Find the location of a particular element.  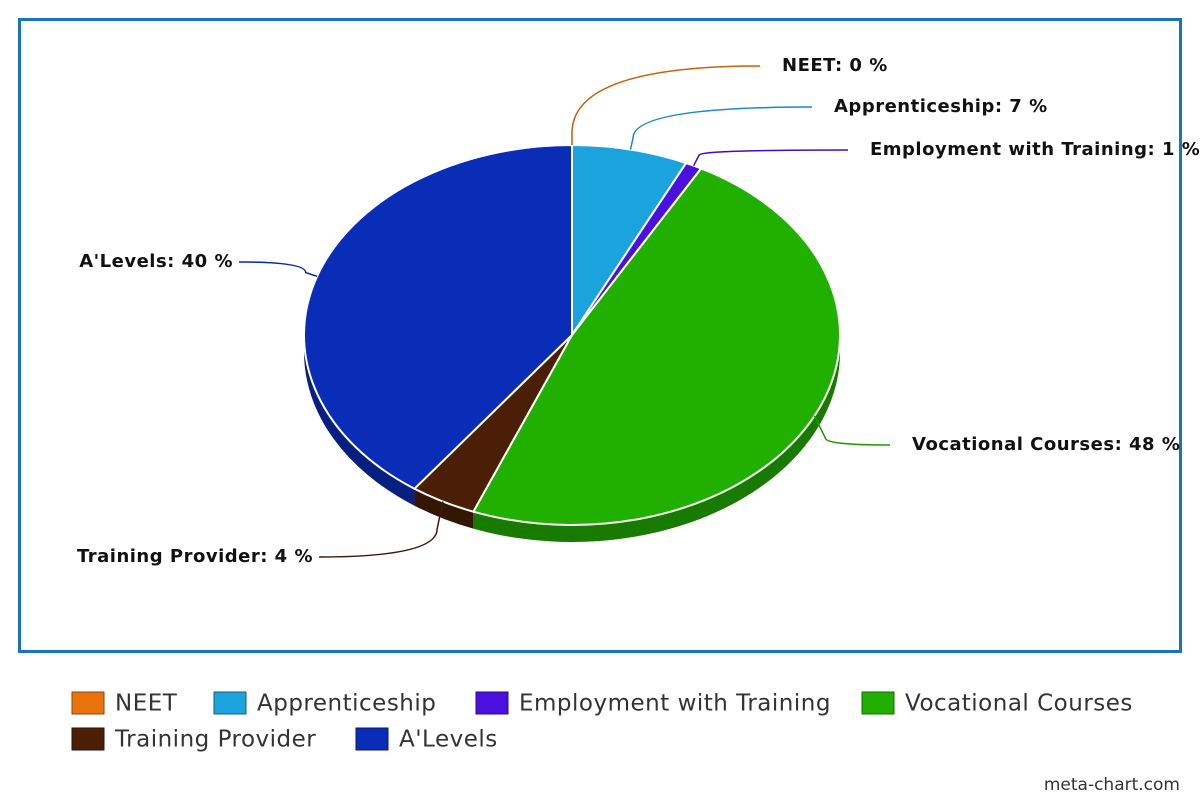

data-label: Apprenticeship: 7 % is located at coordinates (941, 106).